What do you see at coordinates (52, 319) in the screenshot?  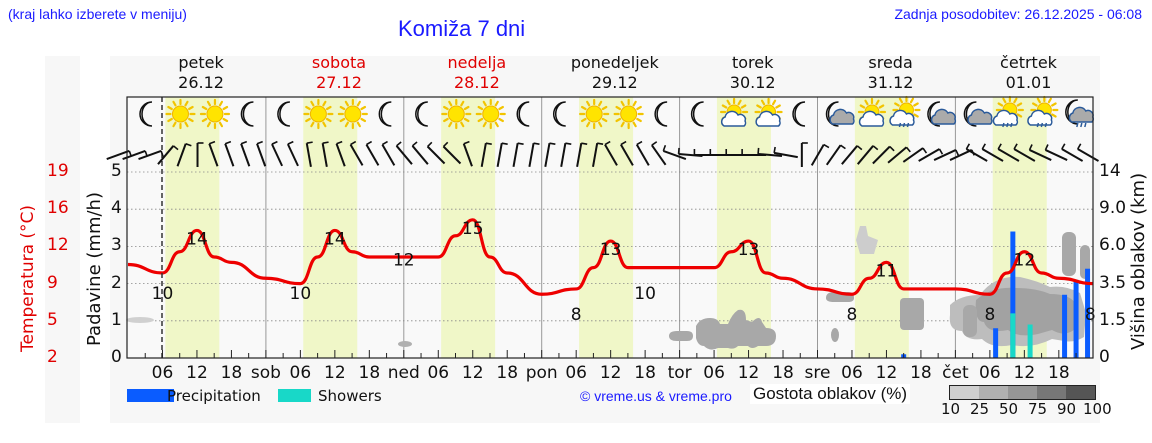 I see `temperature-tick: 5` at bounding box center [52, 319].